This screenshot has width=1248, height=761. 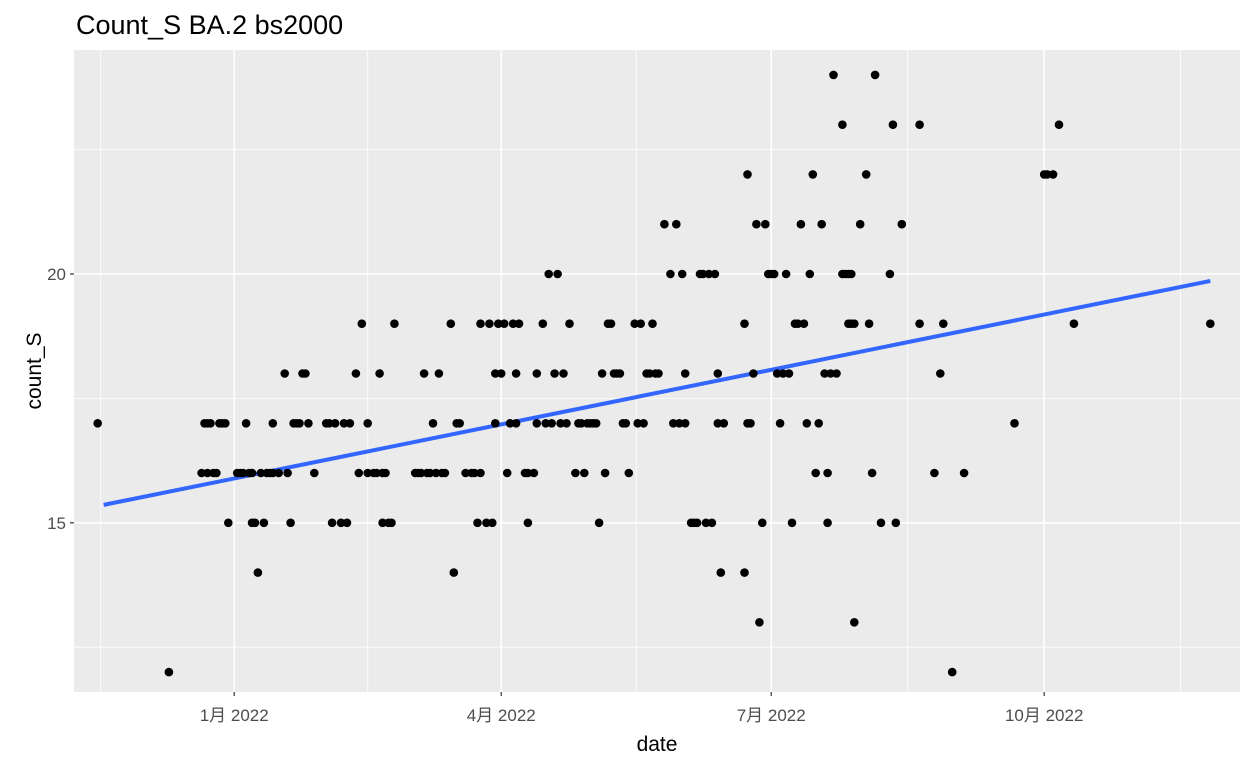 What do you see at coordinates (234, 715) in the screenshot?
I see `x-tick-label-0: 1月 2022` at bounding box center [234, 715].